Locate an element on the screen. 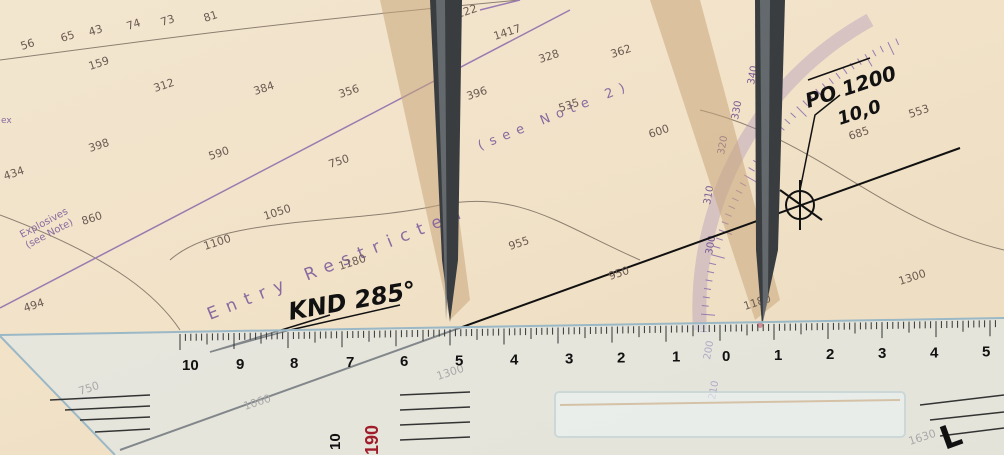  depth-sounding: 494 is located at coordinates (34, 305).